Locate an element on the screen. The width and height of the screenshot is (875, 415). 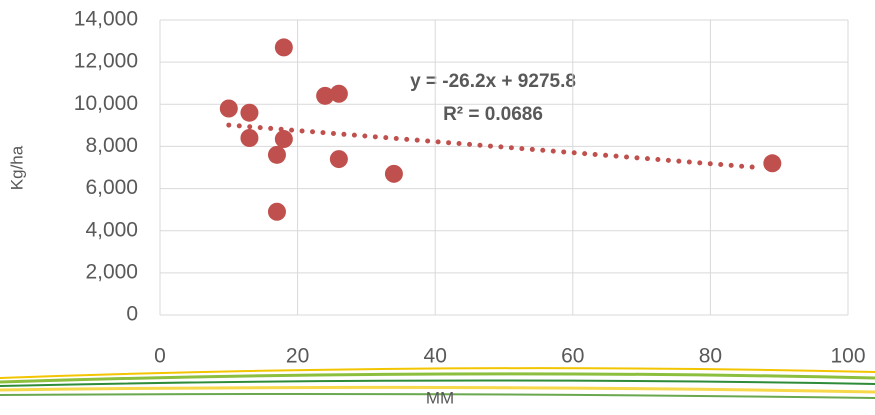
y-tick-label: 2,000 is located at coordinates (111, 271).